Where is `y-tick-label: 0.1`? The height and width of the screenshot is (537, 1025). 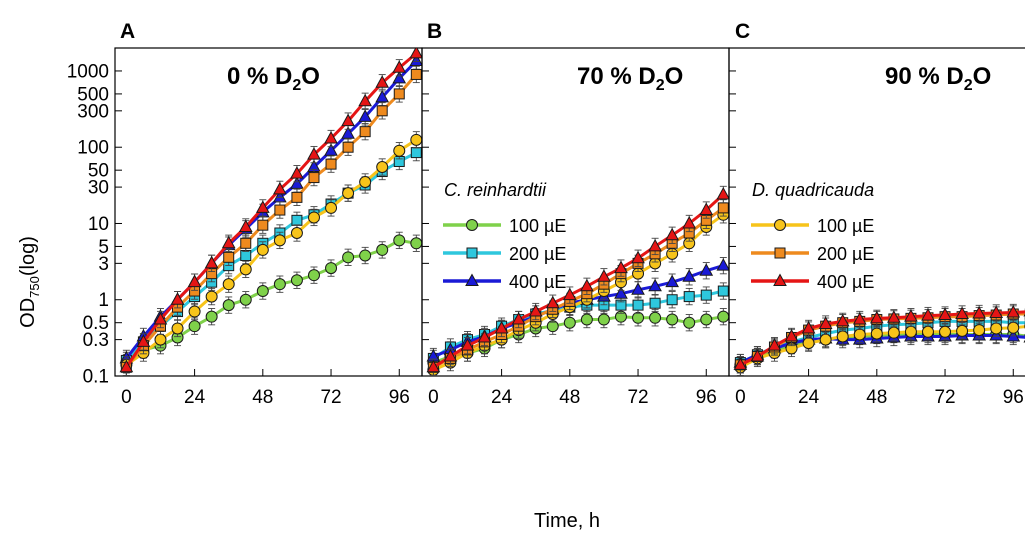 y-tick-label: 0.1 is located at coordinates (96, 377).